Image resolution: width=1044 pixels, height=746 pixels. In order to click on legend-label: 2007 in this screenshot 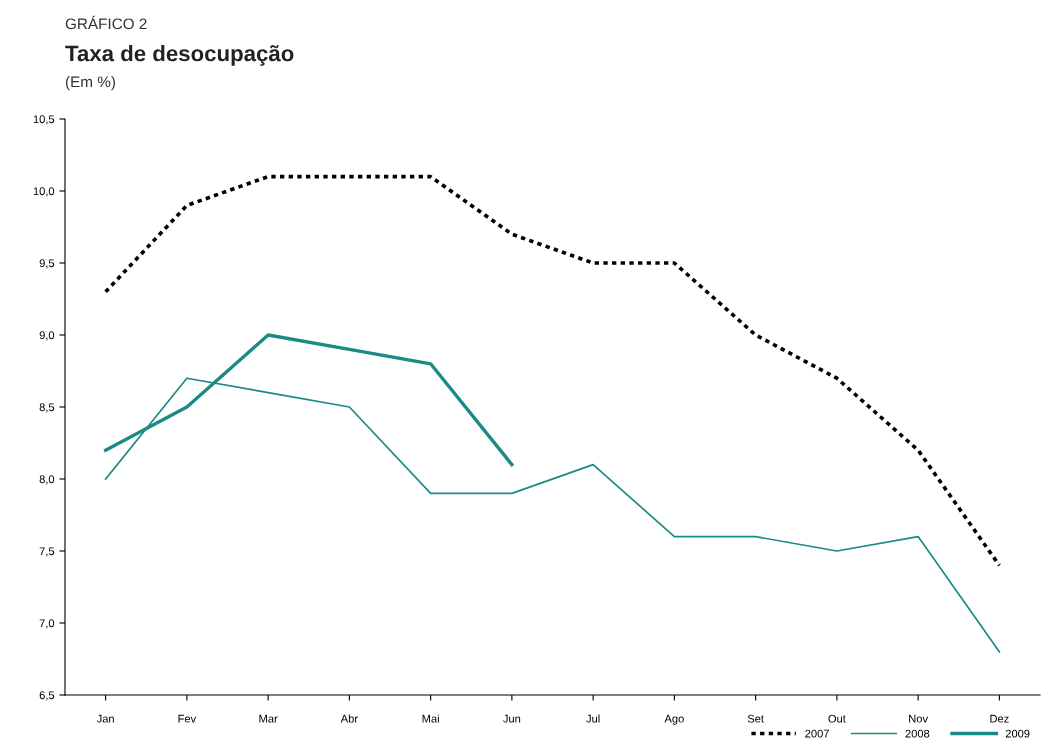, I will do `click(817, 733)`.